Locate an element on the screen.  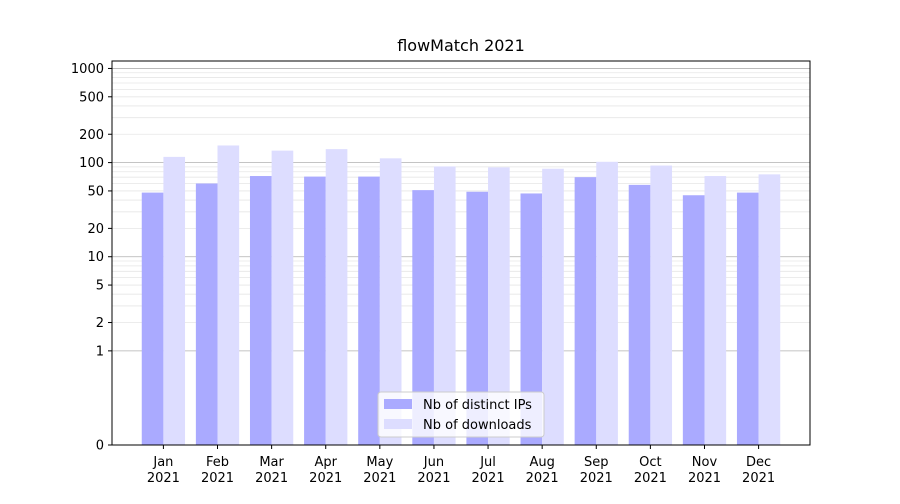
y-tick-label: 0 is located at coordinates (100, 446).